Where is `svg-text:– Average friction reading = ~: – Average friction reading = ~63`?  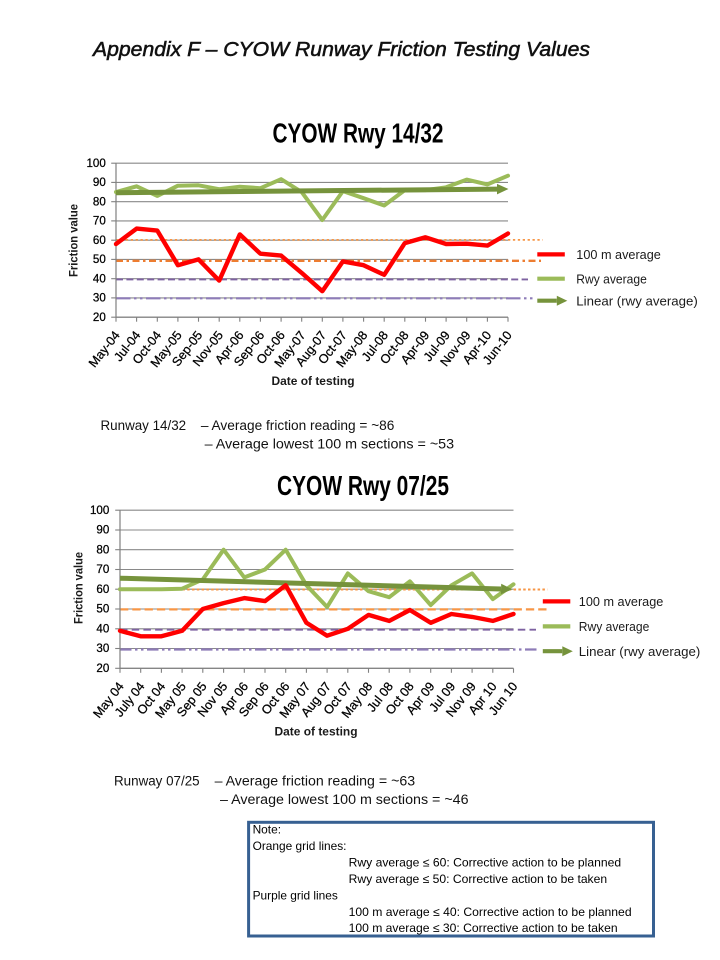
svg-text:– Average friction reading = ~: – Average friction reading = ~63 is located at coordinates (315, 780).